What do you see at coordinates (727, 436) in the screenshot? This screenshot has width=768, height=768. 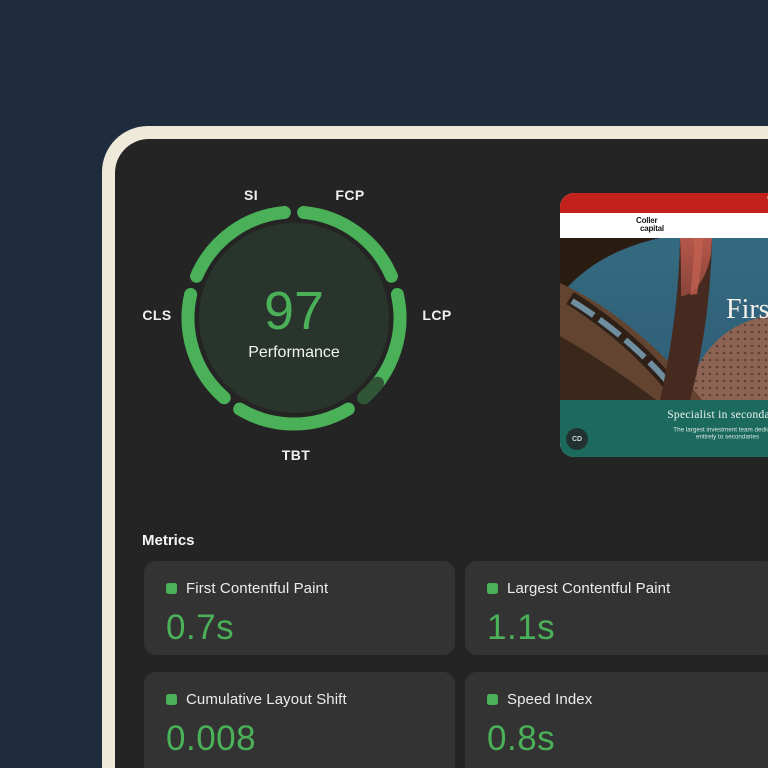 I see `tagline-sub-line2: entirely to secondaries` at bounding box center [727, 436].